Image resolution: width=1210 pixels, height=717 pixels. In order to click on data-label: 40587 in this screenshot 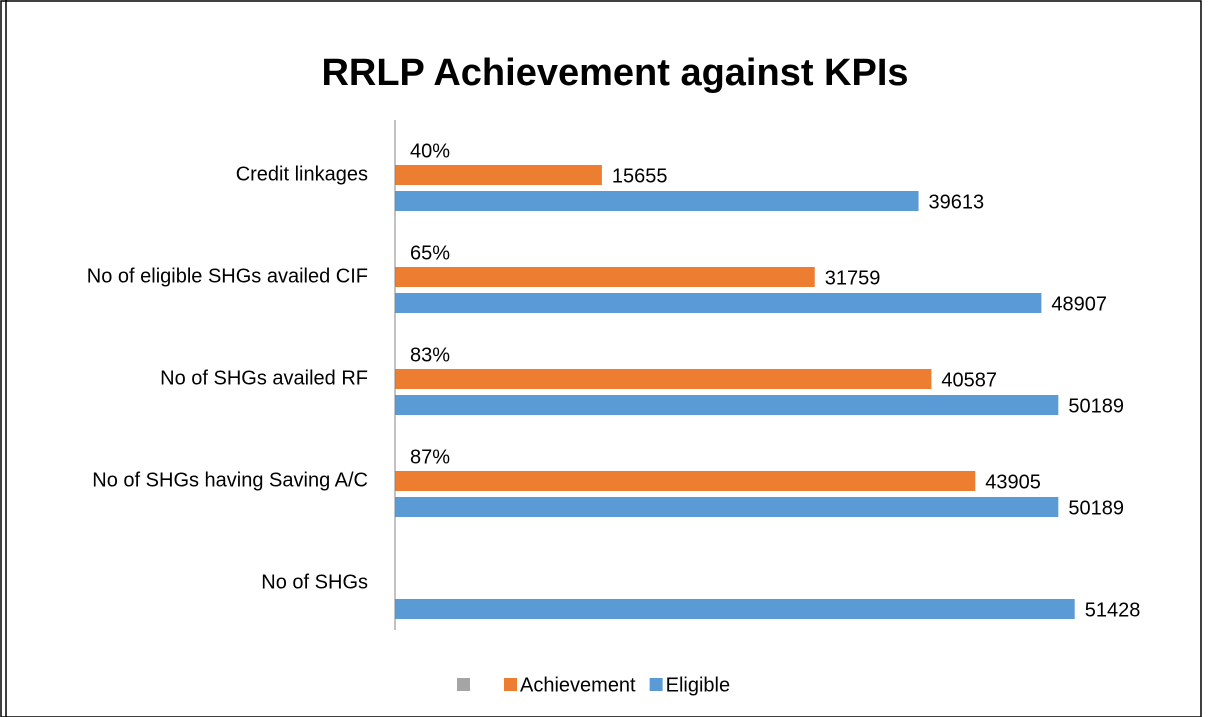, I will do `click(969, 380)`.